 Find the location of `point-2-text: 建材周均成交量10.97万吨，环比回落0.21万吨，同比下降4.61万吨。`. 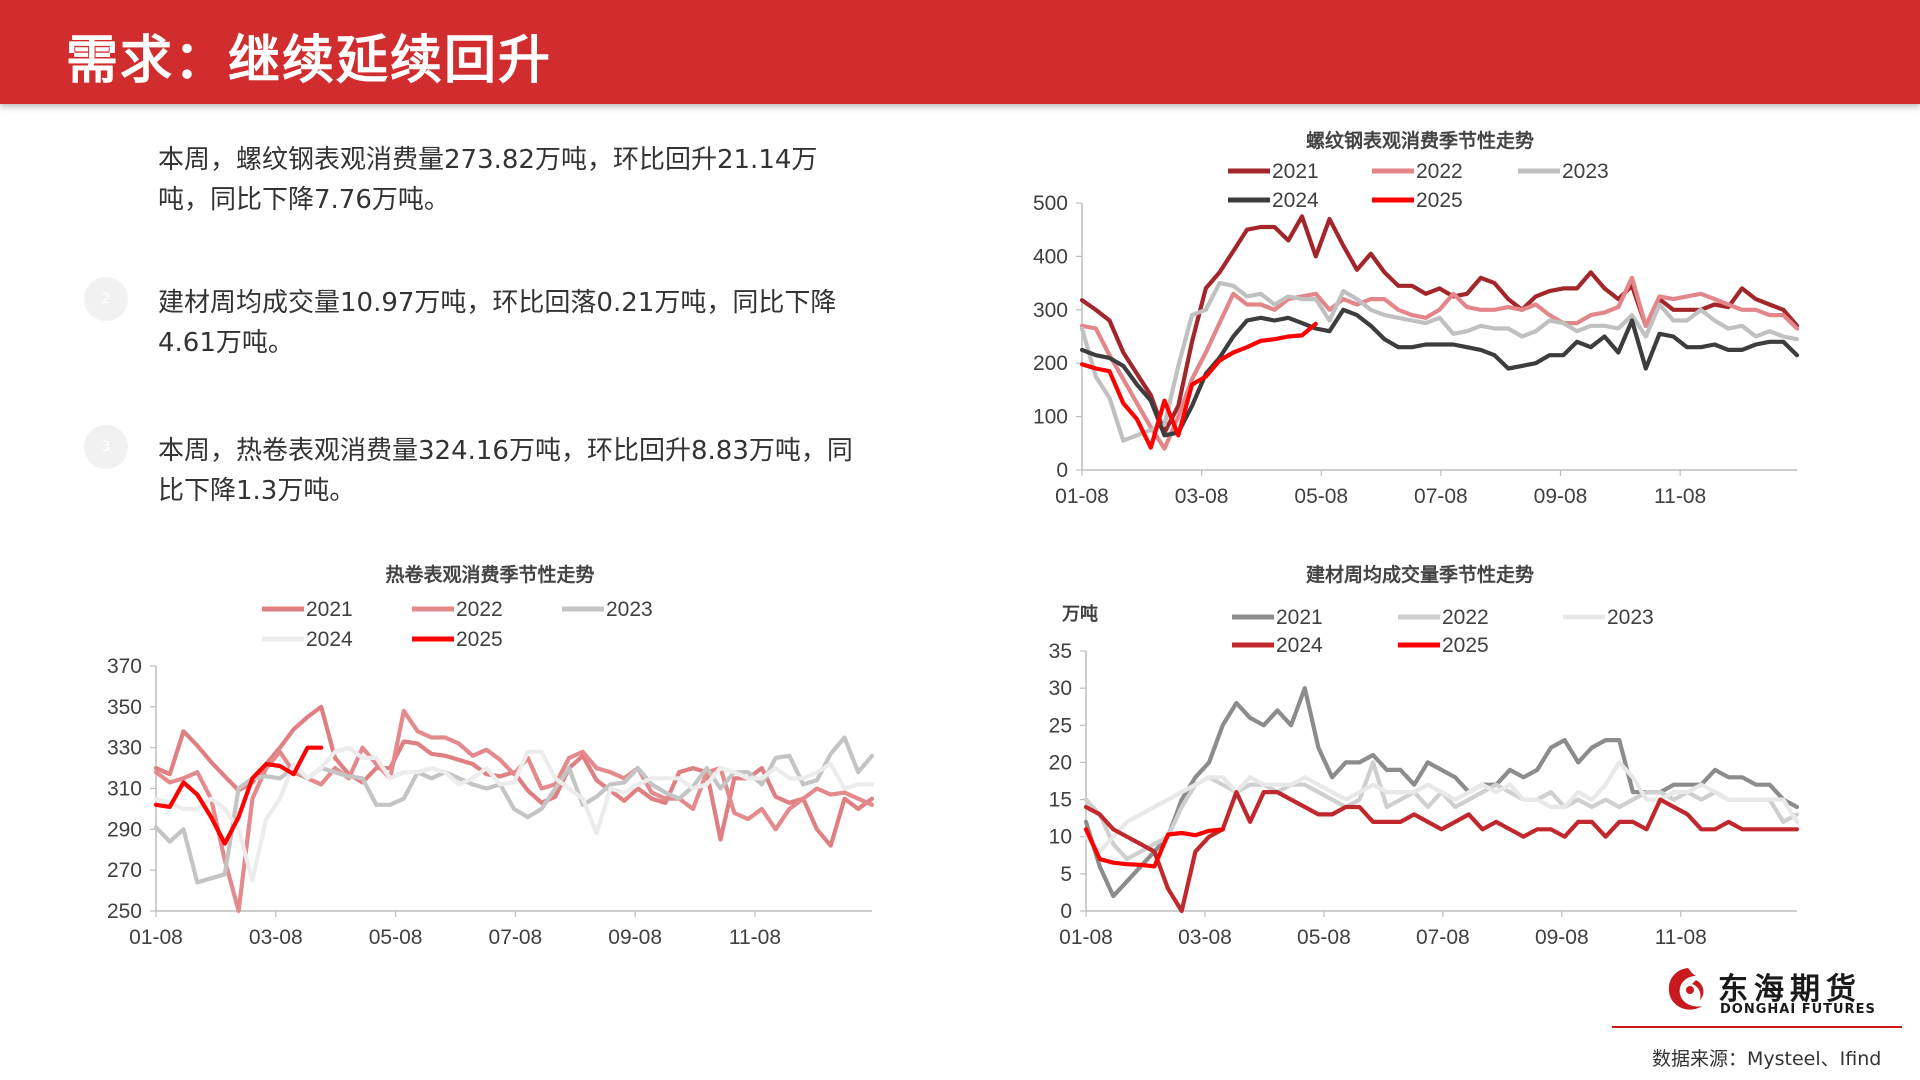

point-2-text: 建材周均成交量10.97万吨，环比回落0.21万吨，同比下降4.61万吨。 is located at coordinates (497, 323).